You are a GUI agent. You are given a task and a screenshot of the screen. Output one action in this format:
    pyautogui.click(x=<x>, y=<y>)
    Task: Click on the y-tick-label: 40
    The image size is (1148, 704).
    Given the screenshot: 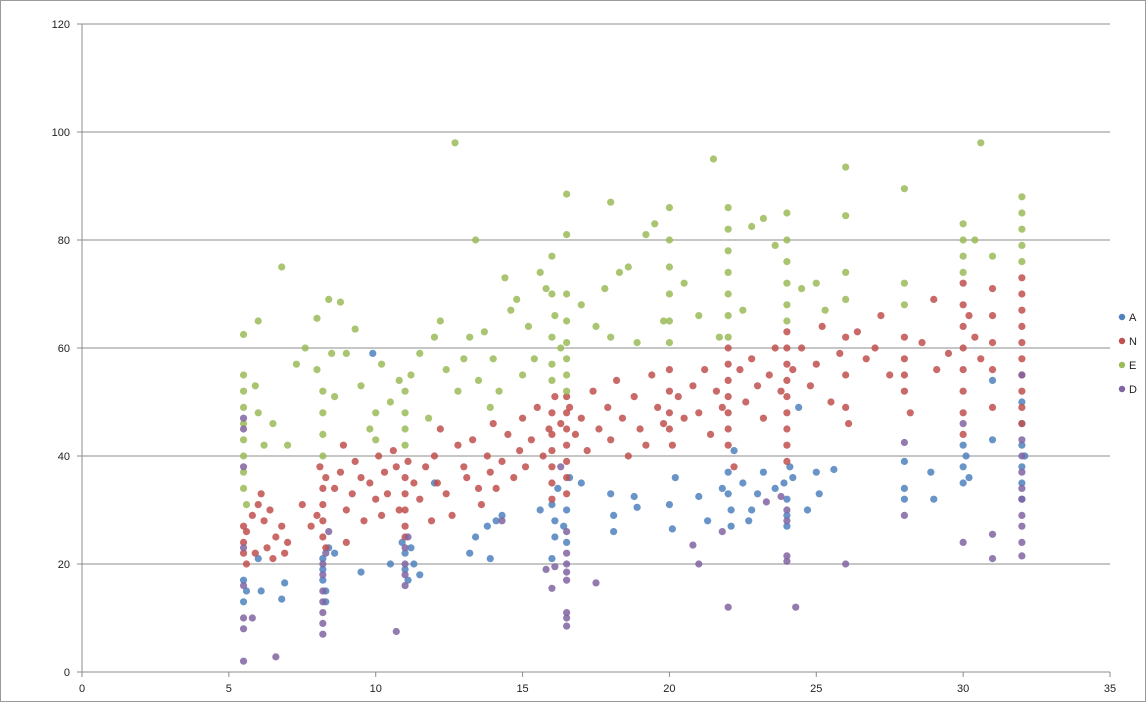 What is the action you would take?
    pyautogui.click(x=64, y=457)
    